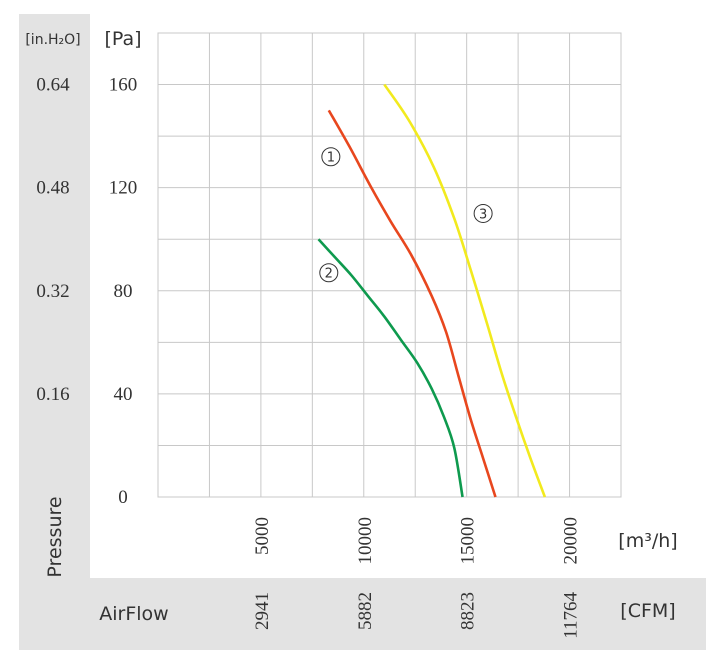 The height and width of the screenshot is (663, 725). I want to click on bottom-axis-panel, so click(362, 614).